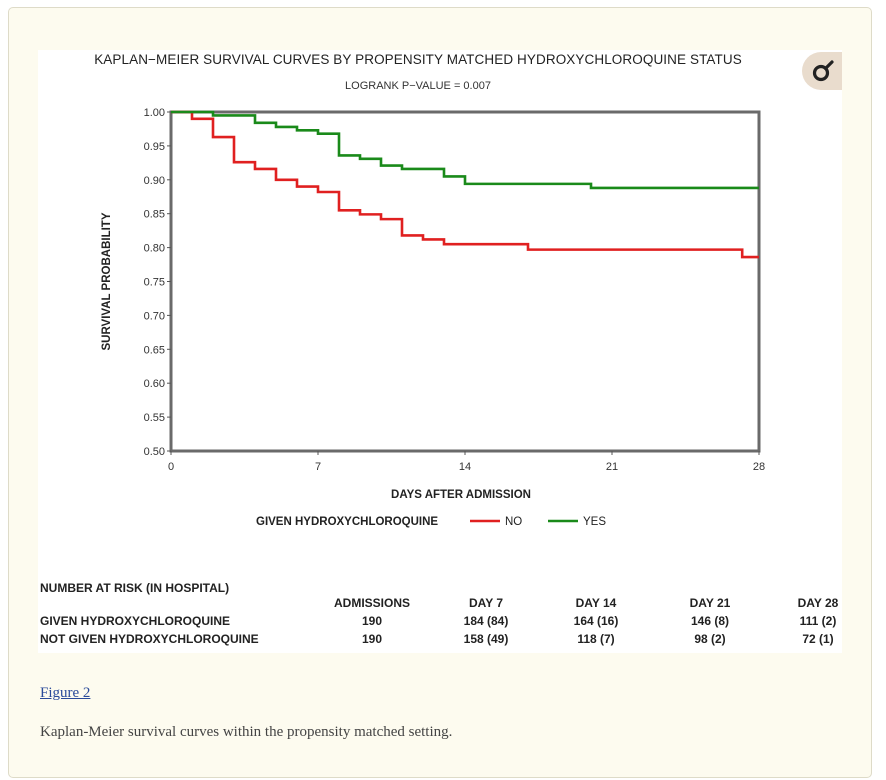  I want to click on risk-col-header: DAY 14, so click(596, 603).